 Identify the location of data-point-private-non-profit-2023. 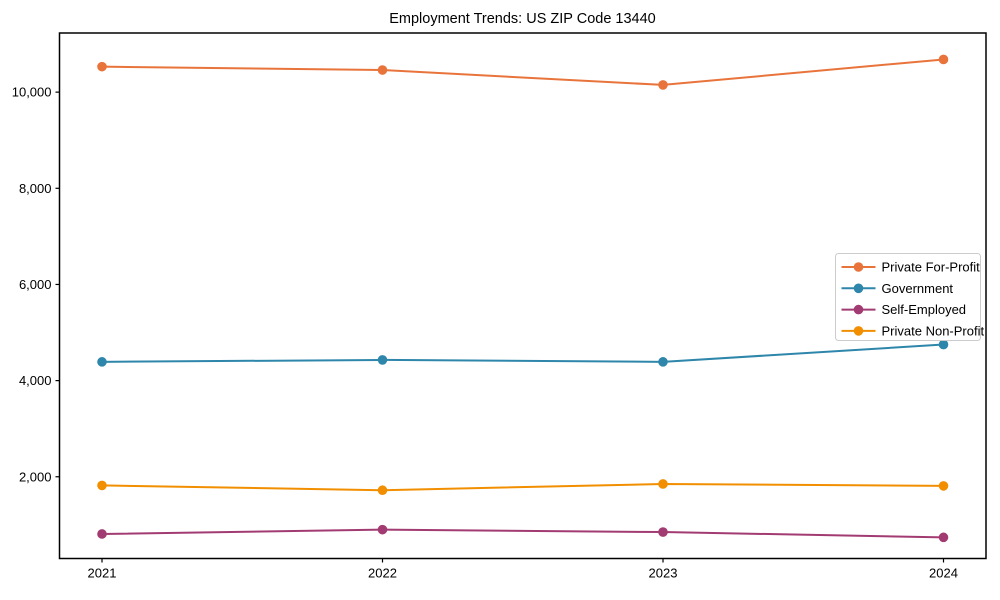
(663, 484).